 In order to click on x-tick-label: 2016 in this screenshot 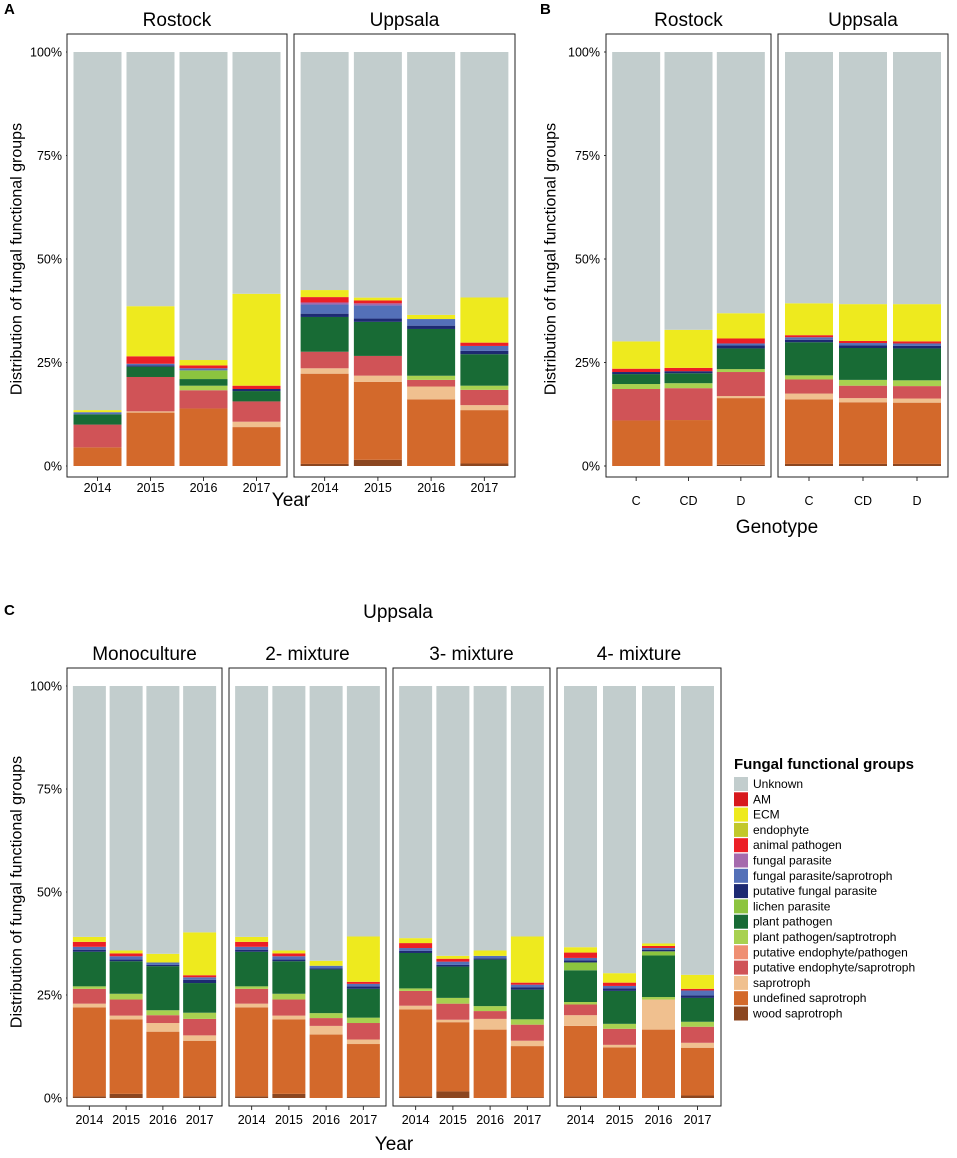, I will do `click(659, 1120)`.